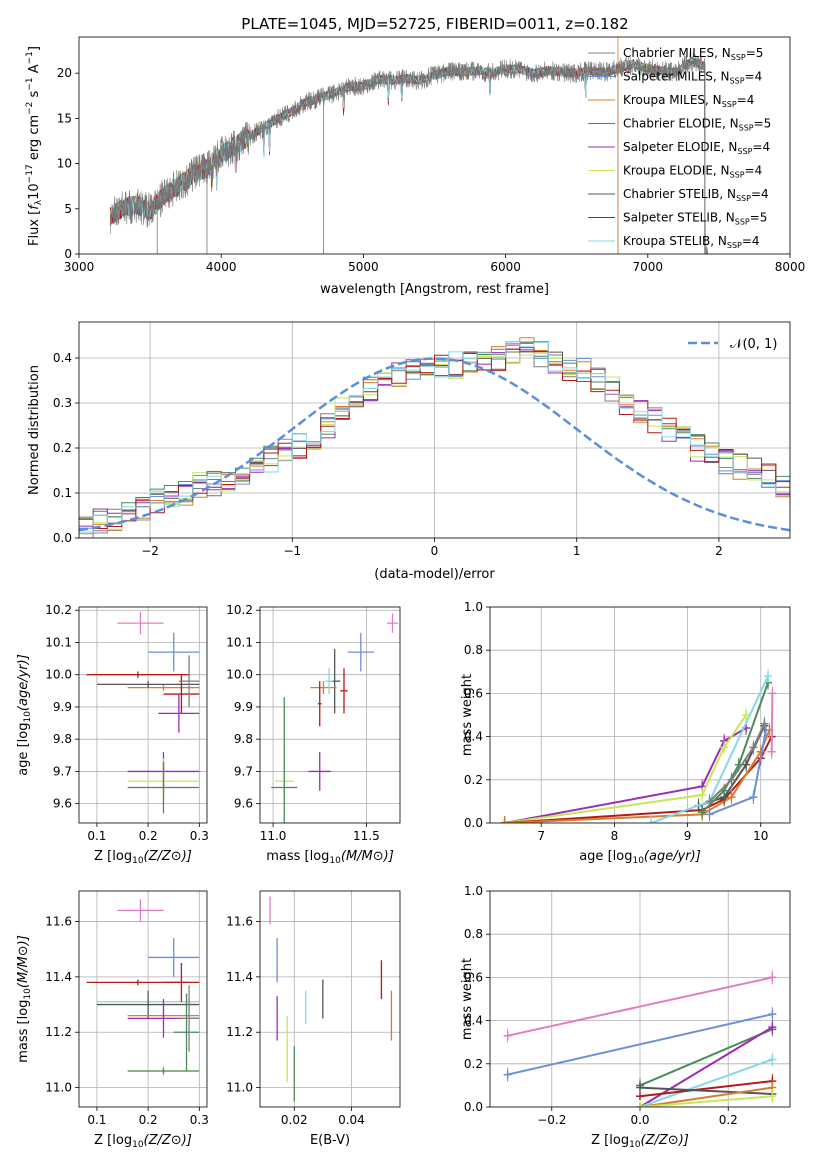  What do you see at coordinates (648, 267) in the screenshot?
I see `x-tick-label: 7000` at bounding box center [648, 267].